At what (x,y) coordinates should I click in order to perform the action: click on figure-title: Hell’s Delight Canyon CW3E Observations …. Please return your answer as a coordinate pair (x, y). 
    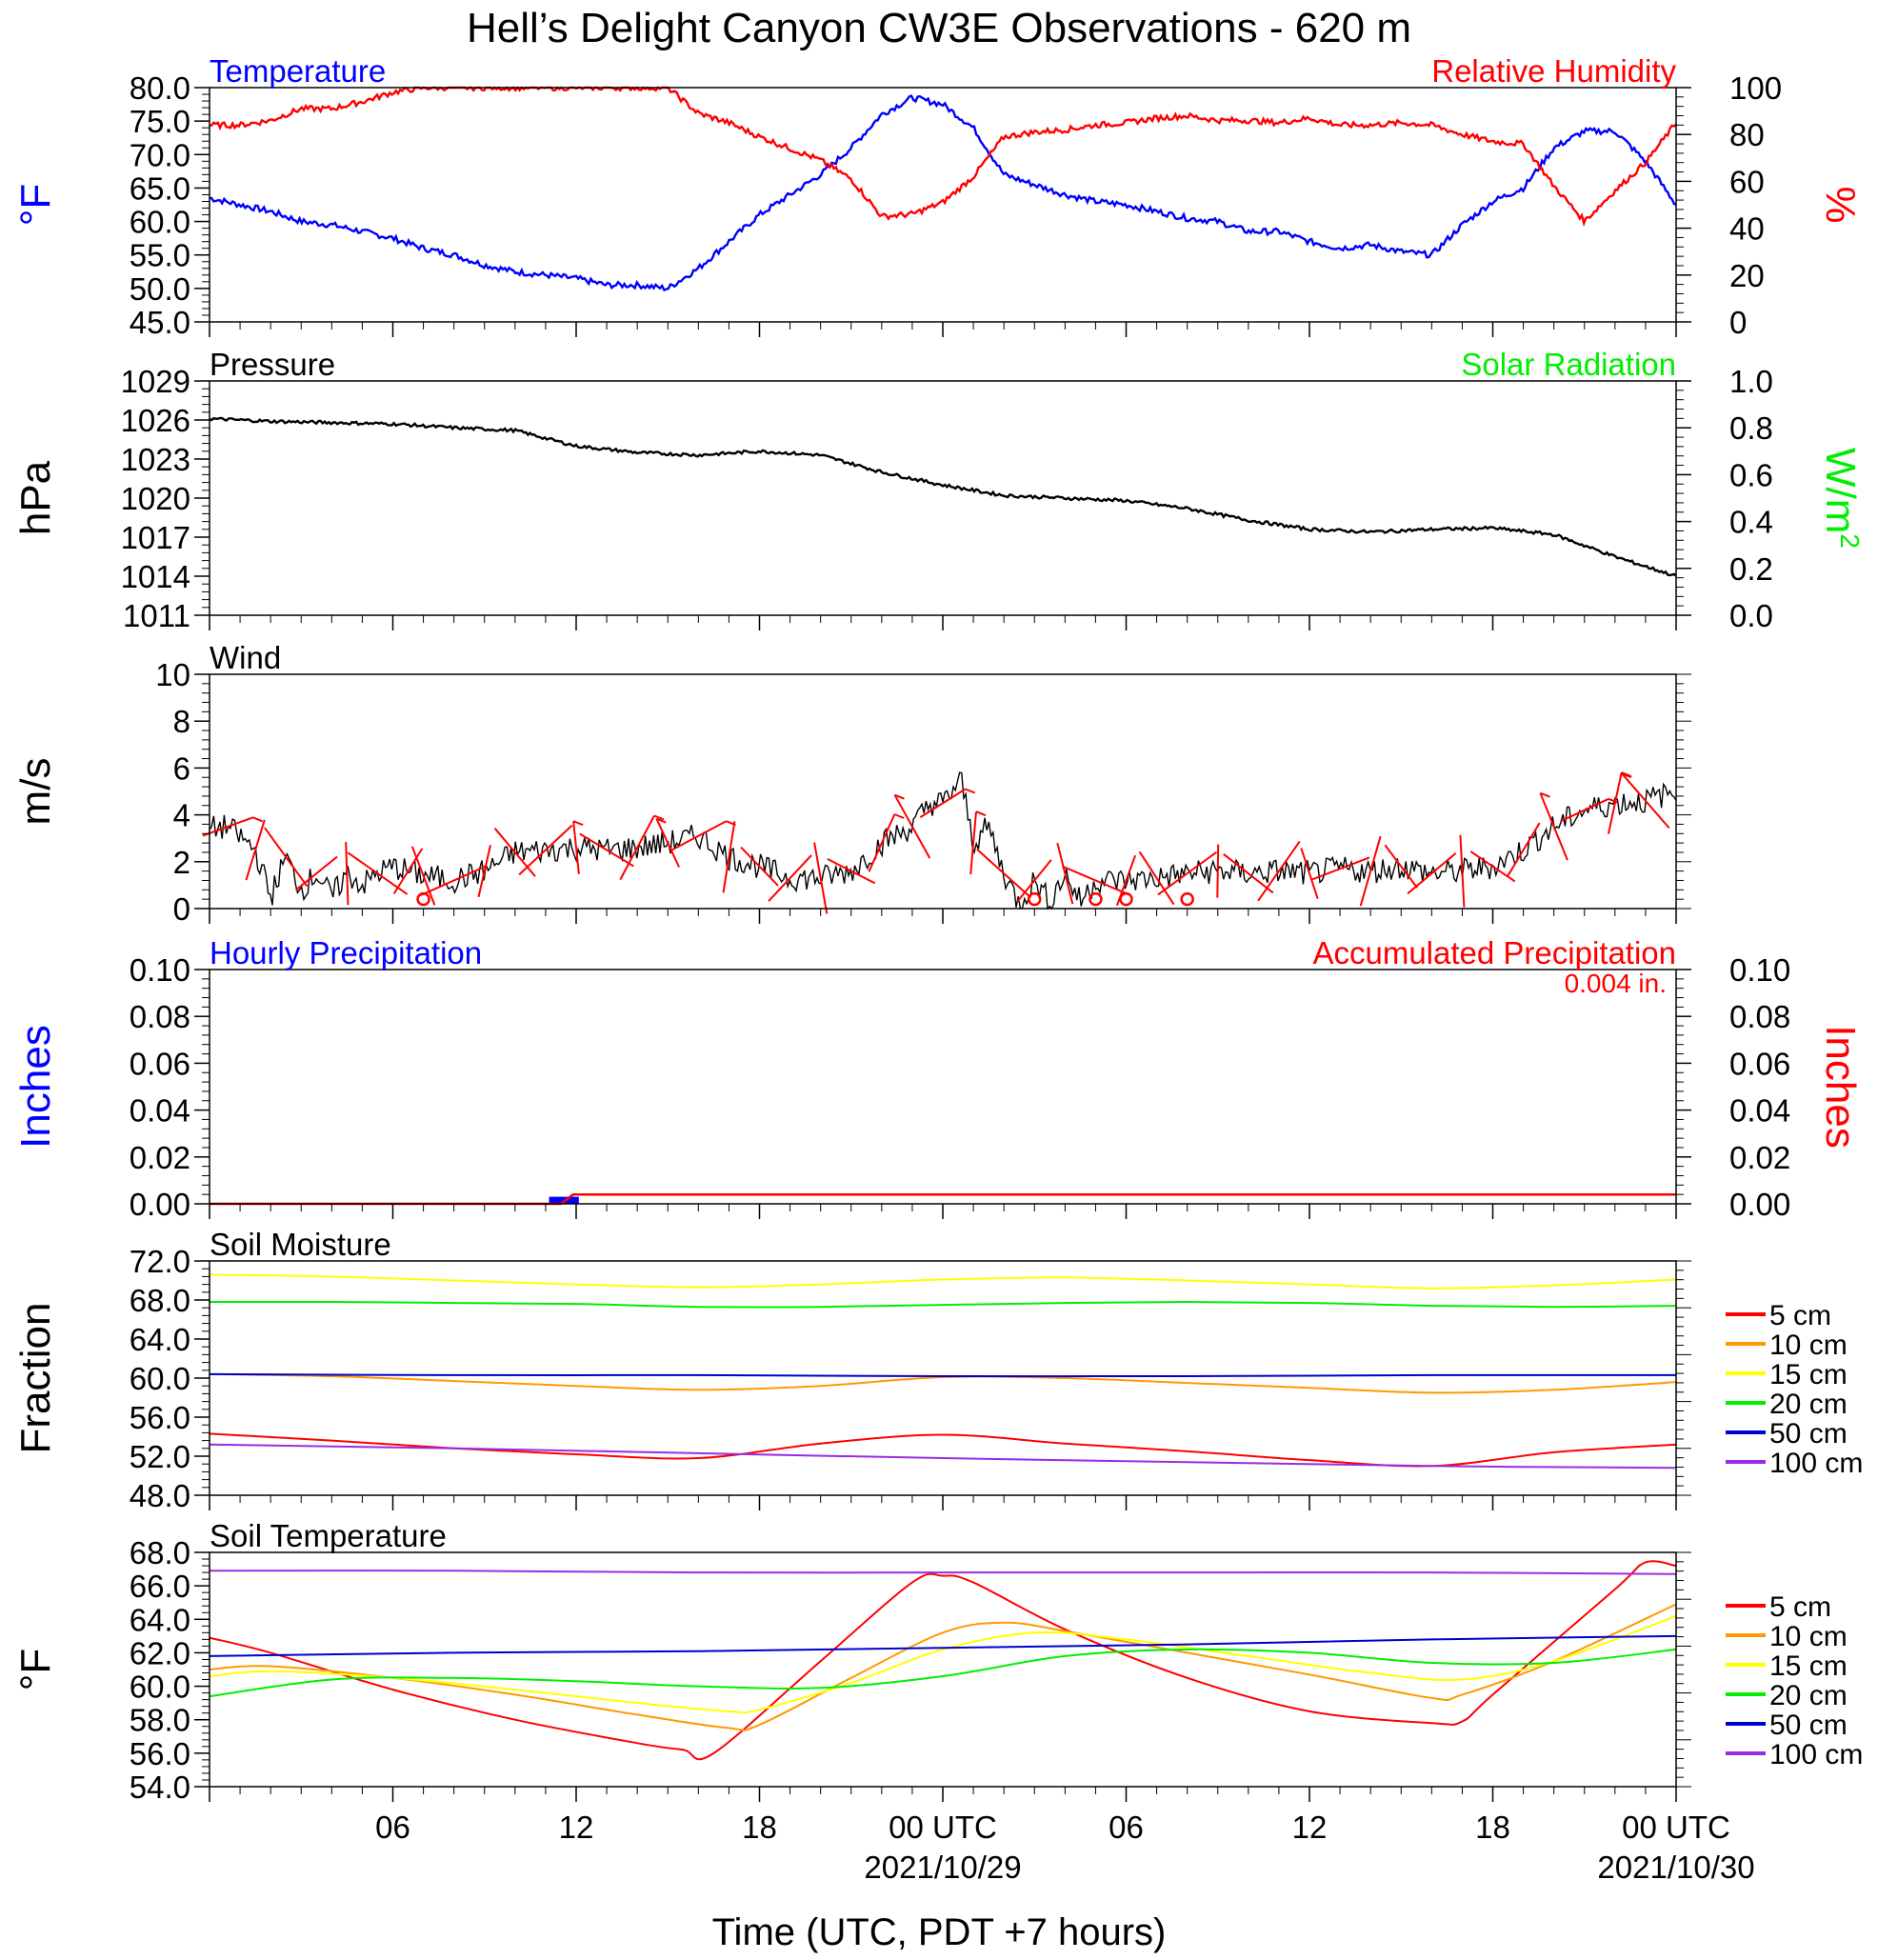
    Looking at the image, I should click on (939, 28).